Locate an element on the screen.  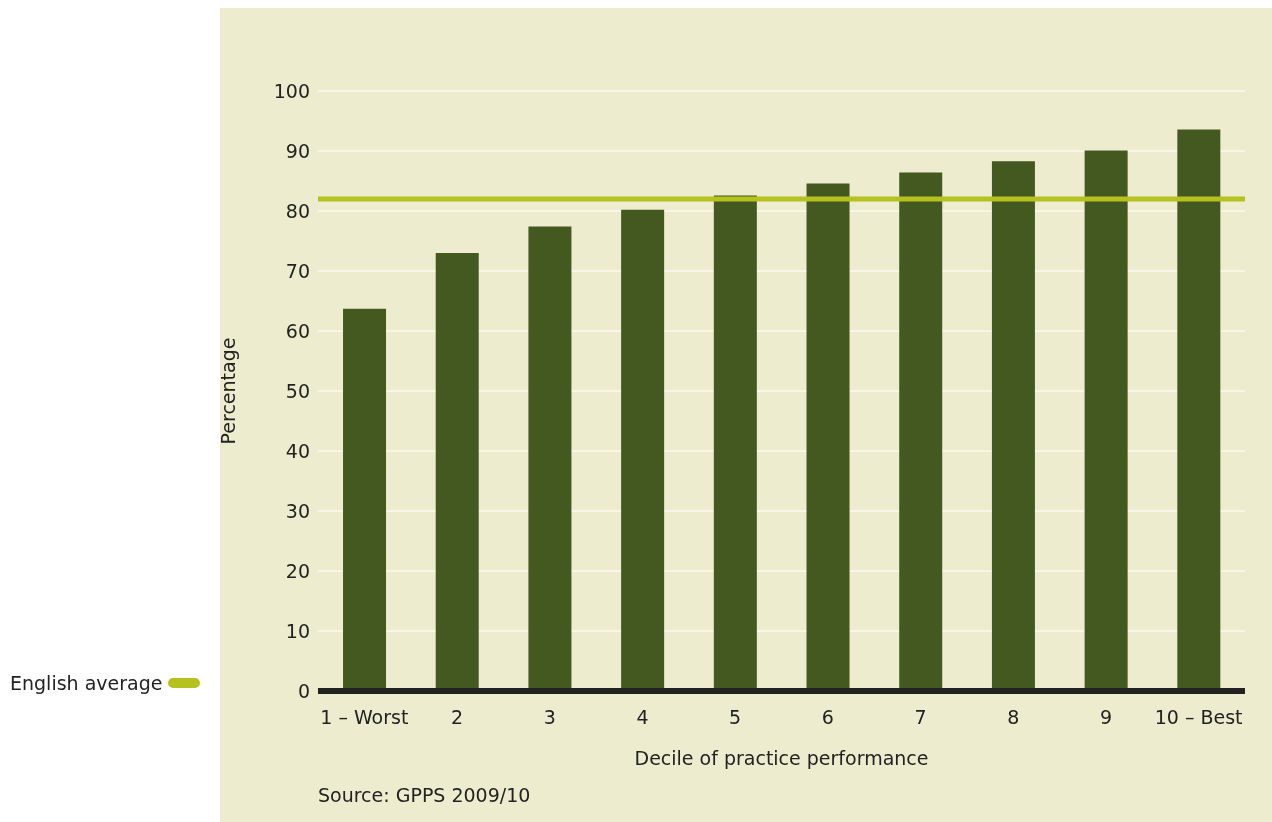
x-tick-label: 6 is located at coordinates (827, 717).